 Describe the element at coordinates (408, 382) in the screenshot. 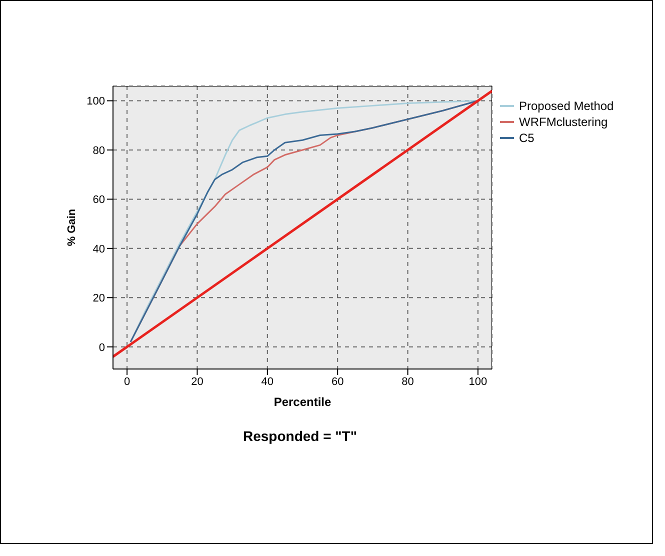

I see `x-tick-label: 80` at that location.